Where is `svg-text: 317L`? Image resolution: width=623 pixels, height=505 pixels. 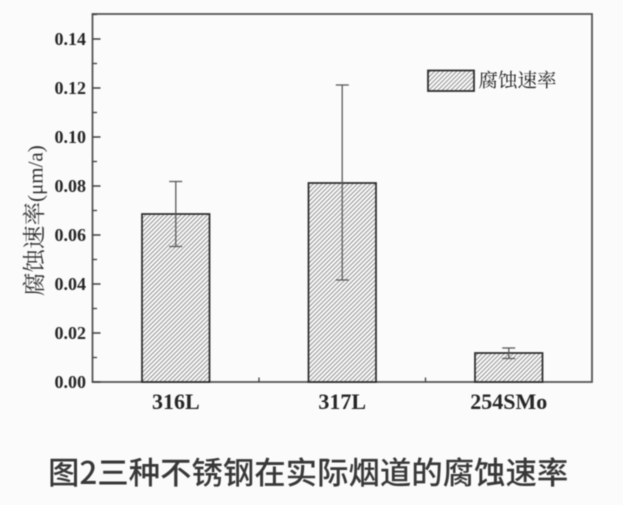 svg-text: 317L is located at coordinates (342, 401).